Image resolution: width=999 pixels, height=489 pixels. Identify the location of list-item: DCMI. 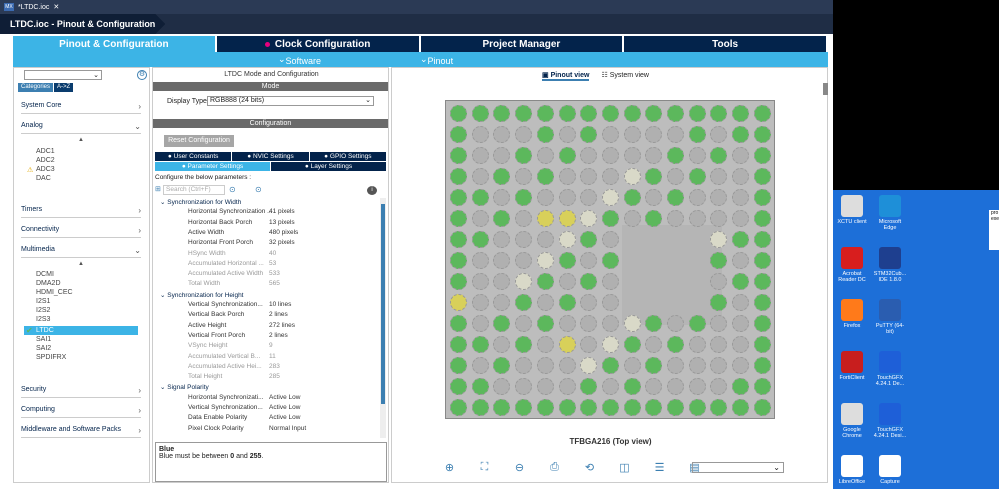
(45, 274).